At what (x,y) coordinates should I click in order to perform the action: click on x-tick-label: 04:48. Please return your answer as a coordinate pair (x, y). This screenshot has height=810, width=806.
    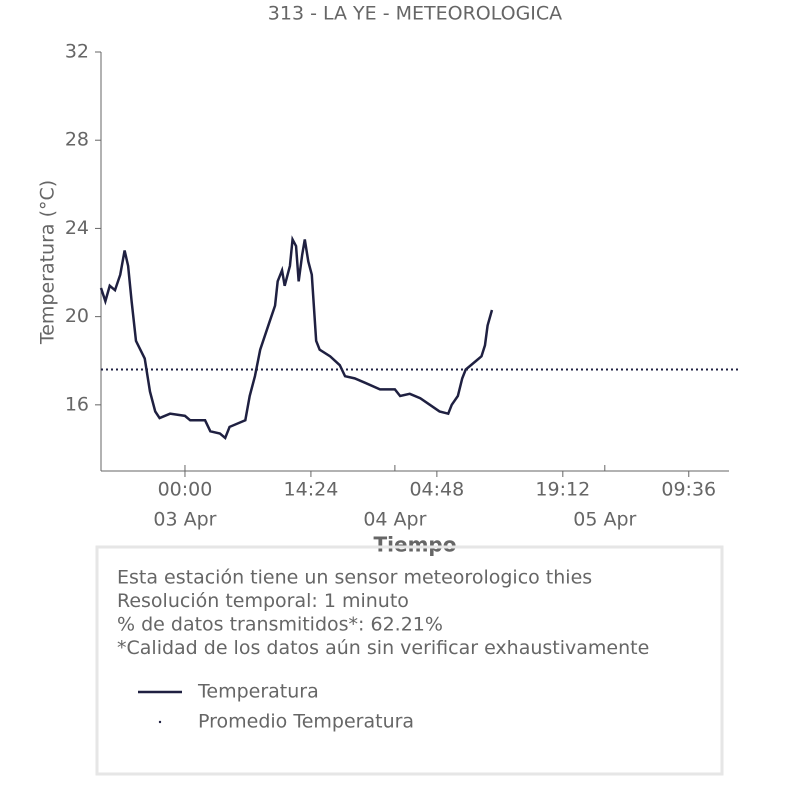
    Looking at the image, I should click on (436, 490).